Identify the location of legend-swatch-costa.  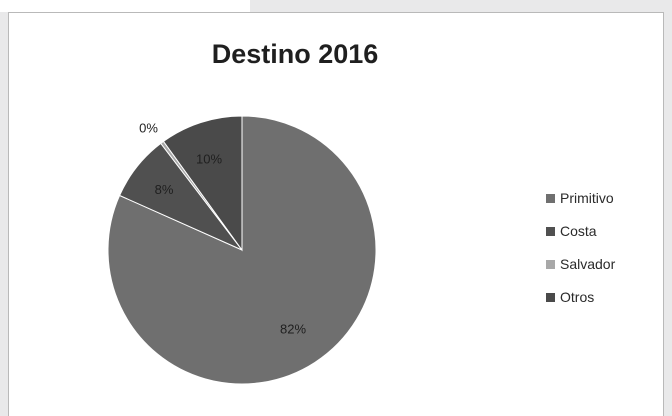
(550, 231).